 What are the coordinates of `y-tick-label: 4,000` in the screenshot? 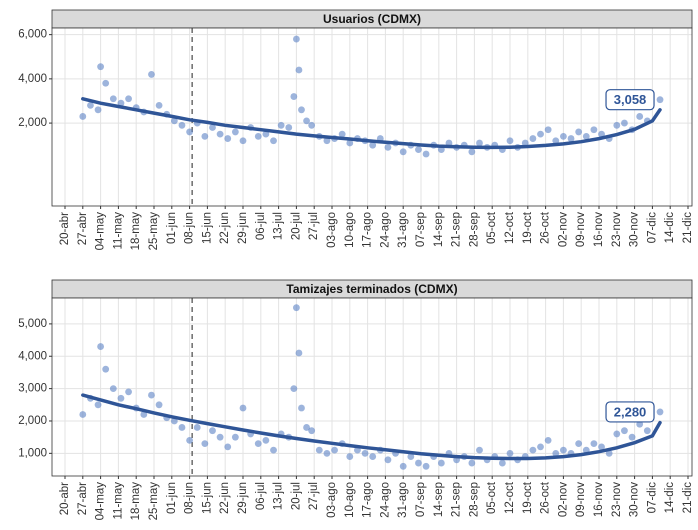 It's located at (32, 356).